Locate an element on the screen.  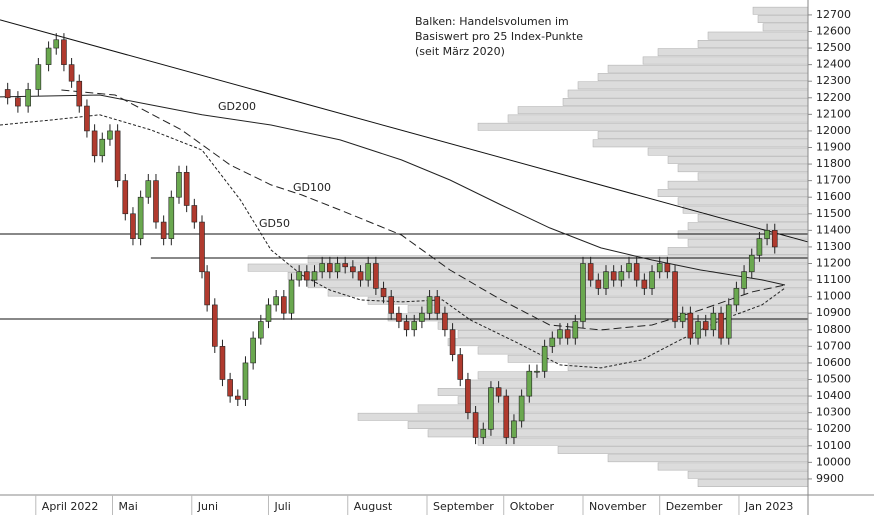
y-tick-label: 12600 is located at coordinates (833, 30).